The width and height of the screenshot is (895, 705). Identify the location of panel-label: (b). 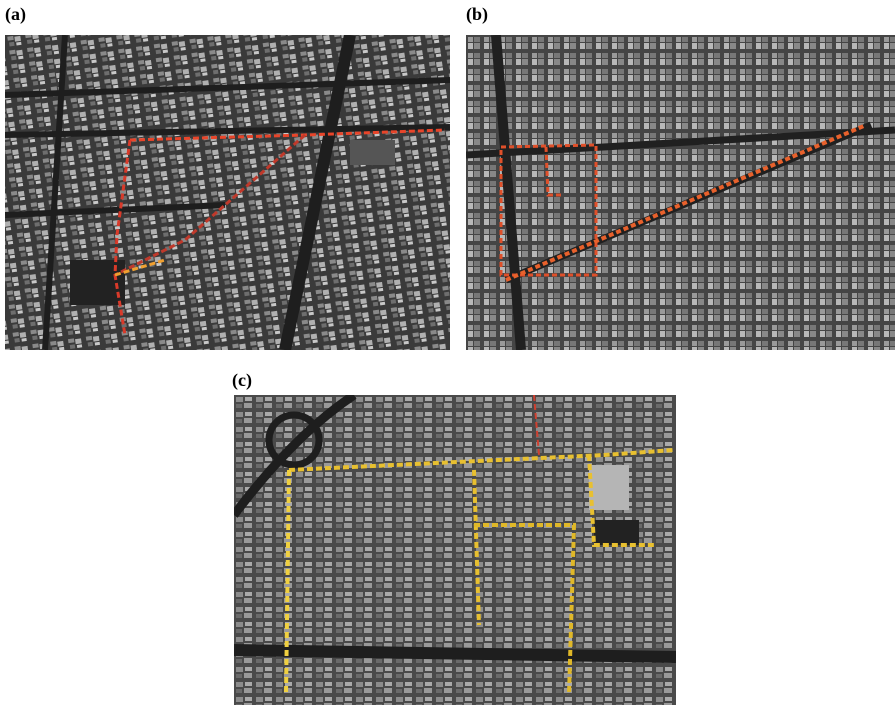
(477, 14).